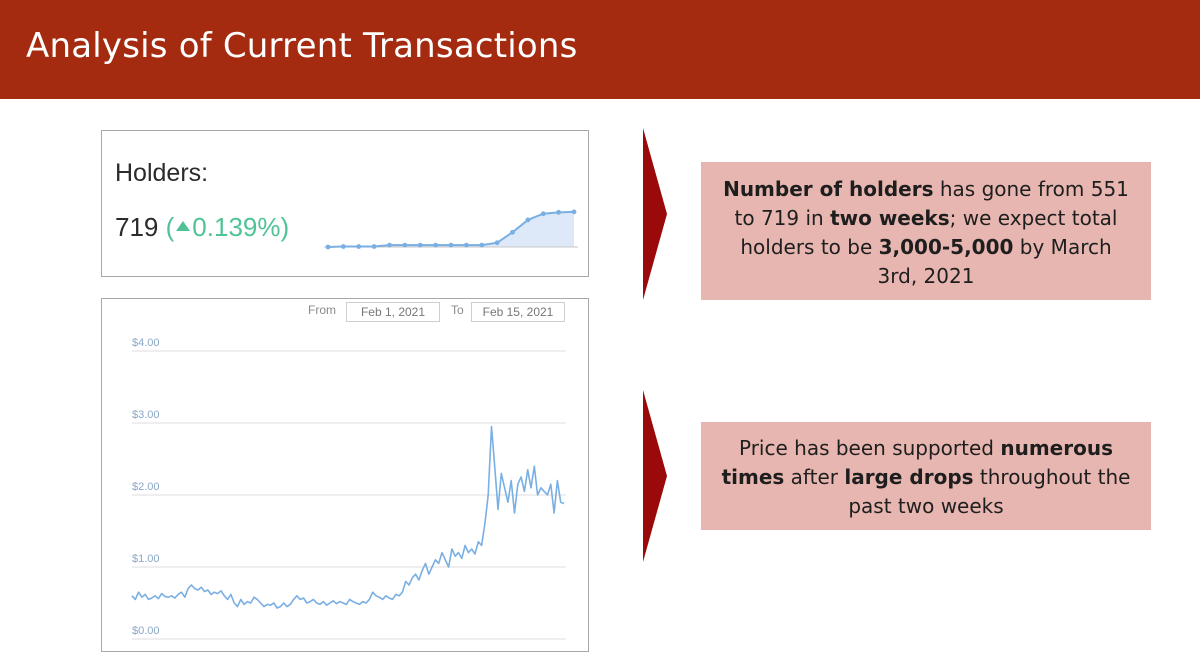  I want to click on y-tick-label: $3.00, so click(146, 415).